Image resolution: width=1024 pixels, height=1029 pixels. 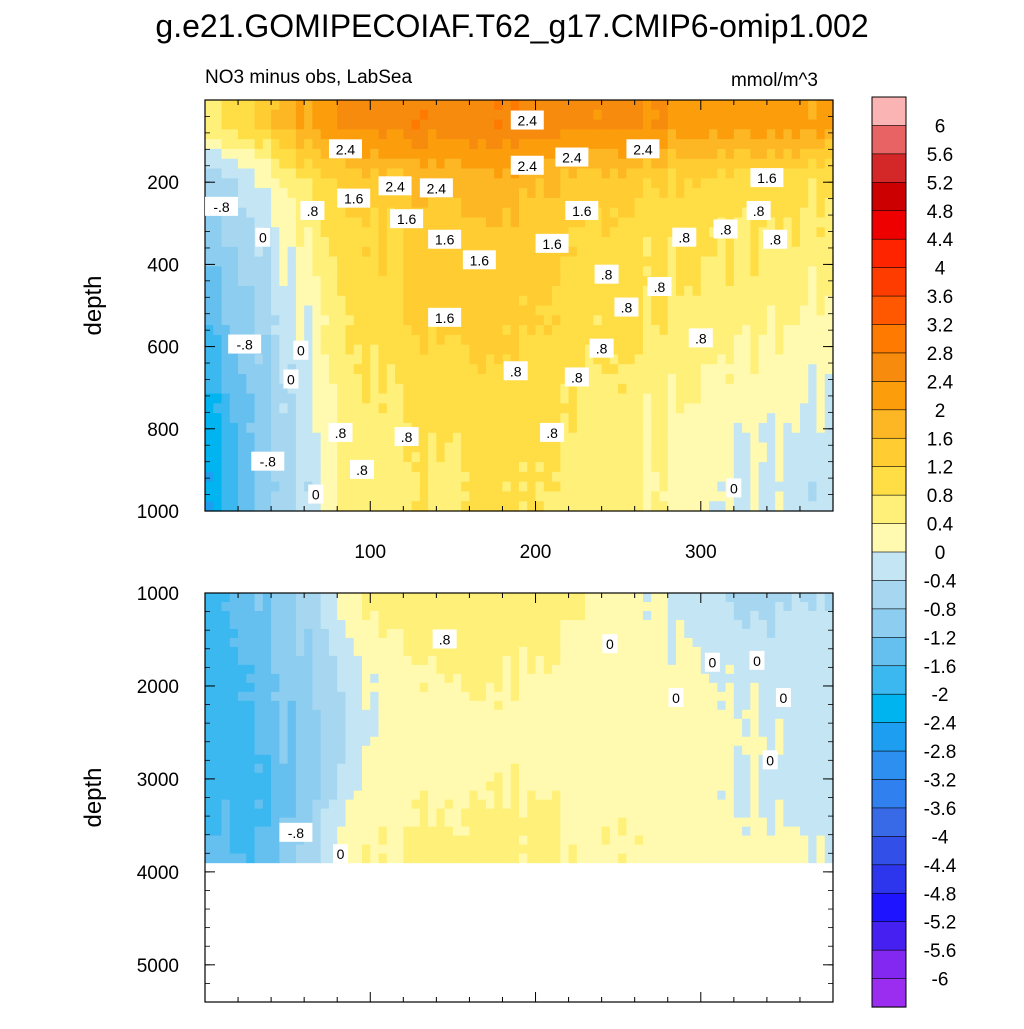 I want to click on contour-label: .8, so click(x=626, y=307).